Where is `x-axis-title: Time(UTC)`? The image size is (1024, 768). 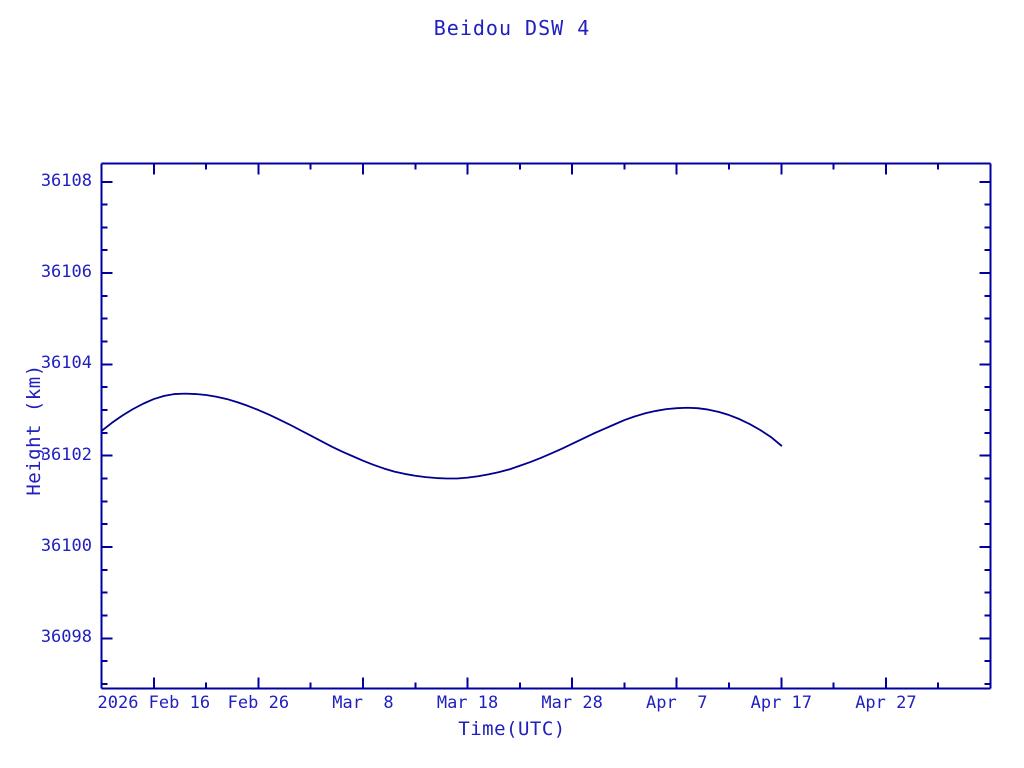 x-axis-title: Time(UTC) is located at coordinates (512, 729).